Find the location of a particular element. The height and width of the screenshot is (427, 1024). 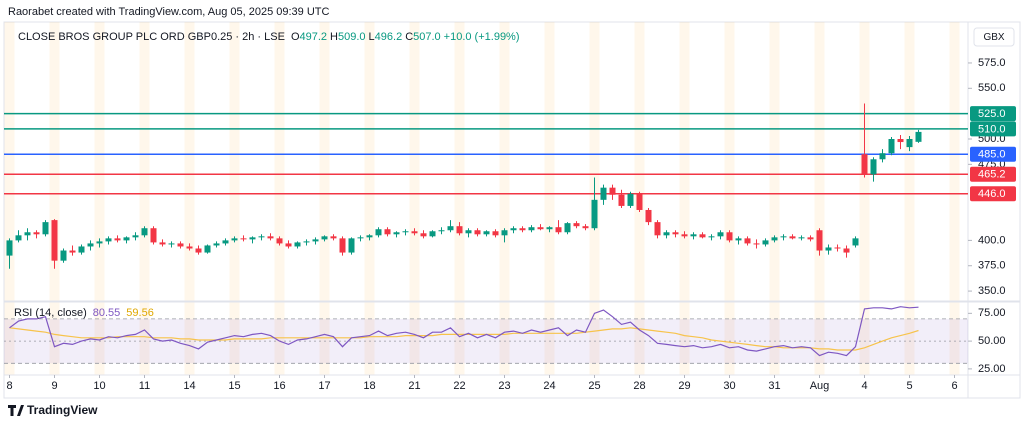

x-tick-label: 6 is located at coordinates (954, 386).